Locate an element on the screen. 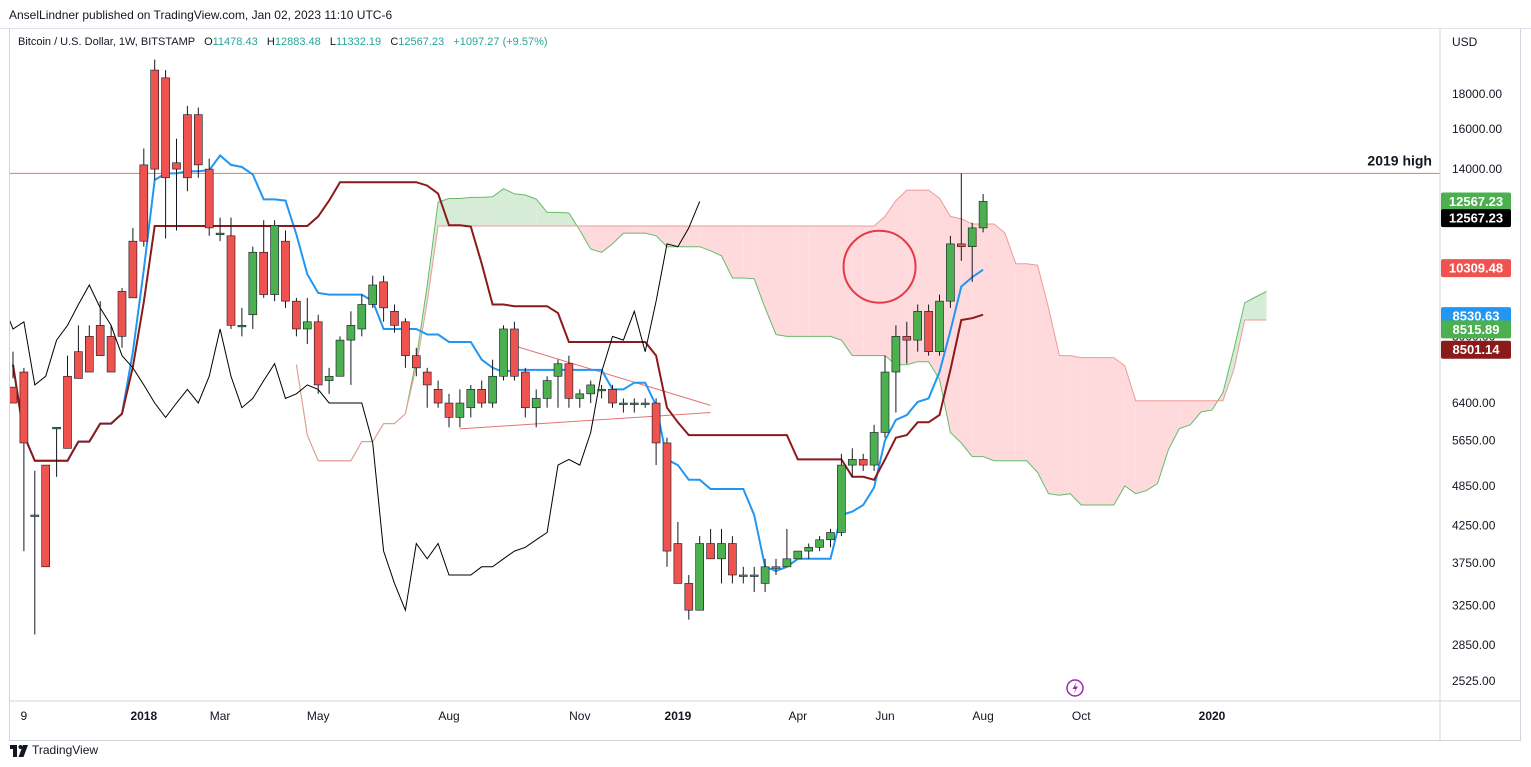 This screenshot has width=1531, height=767. candle-body is located at coordinates (46, 516).